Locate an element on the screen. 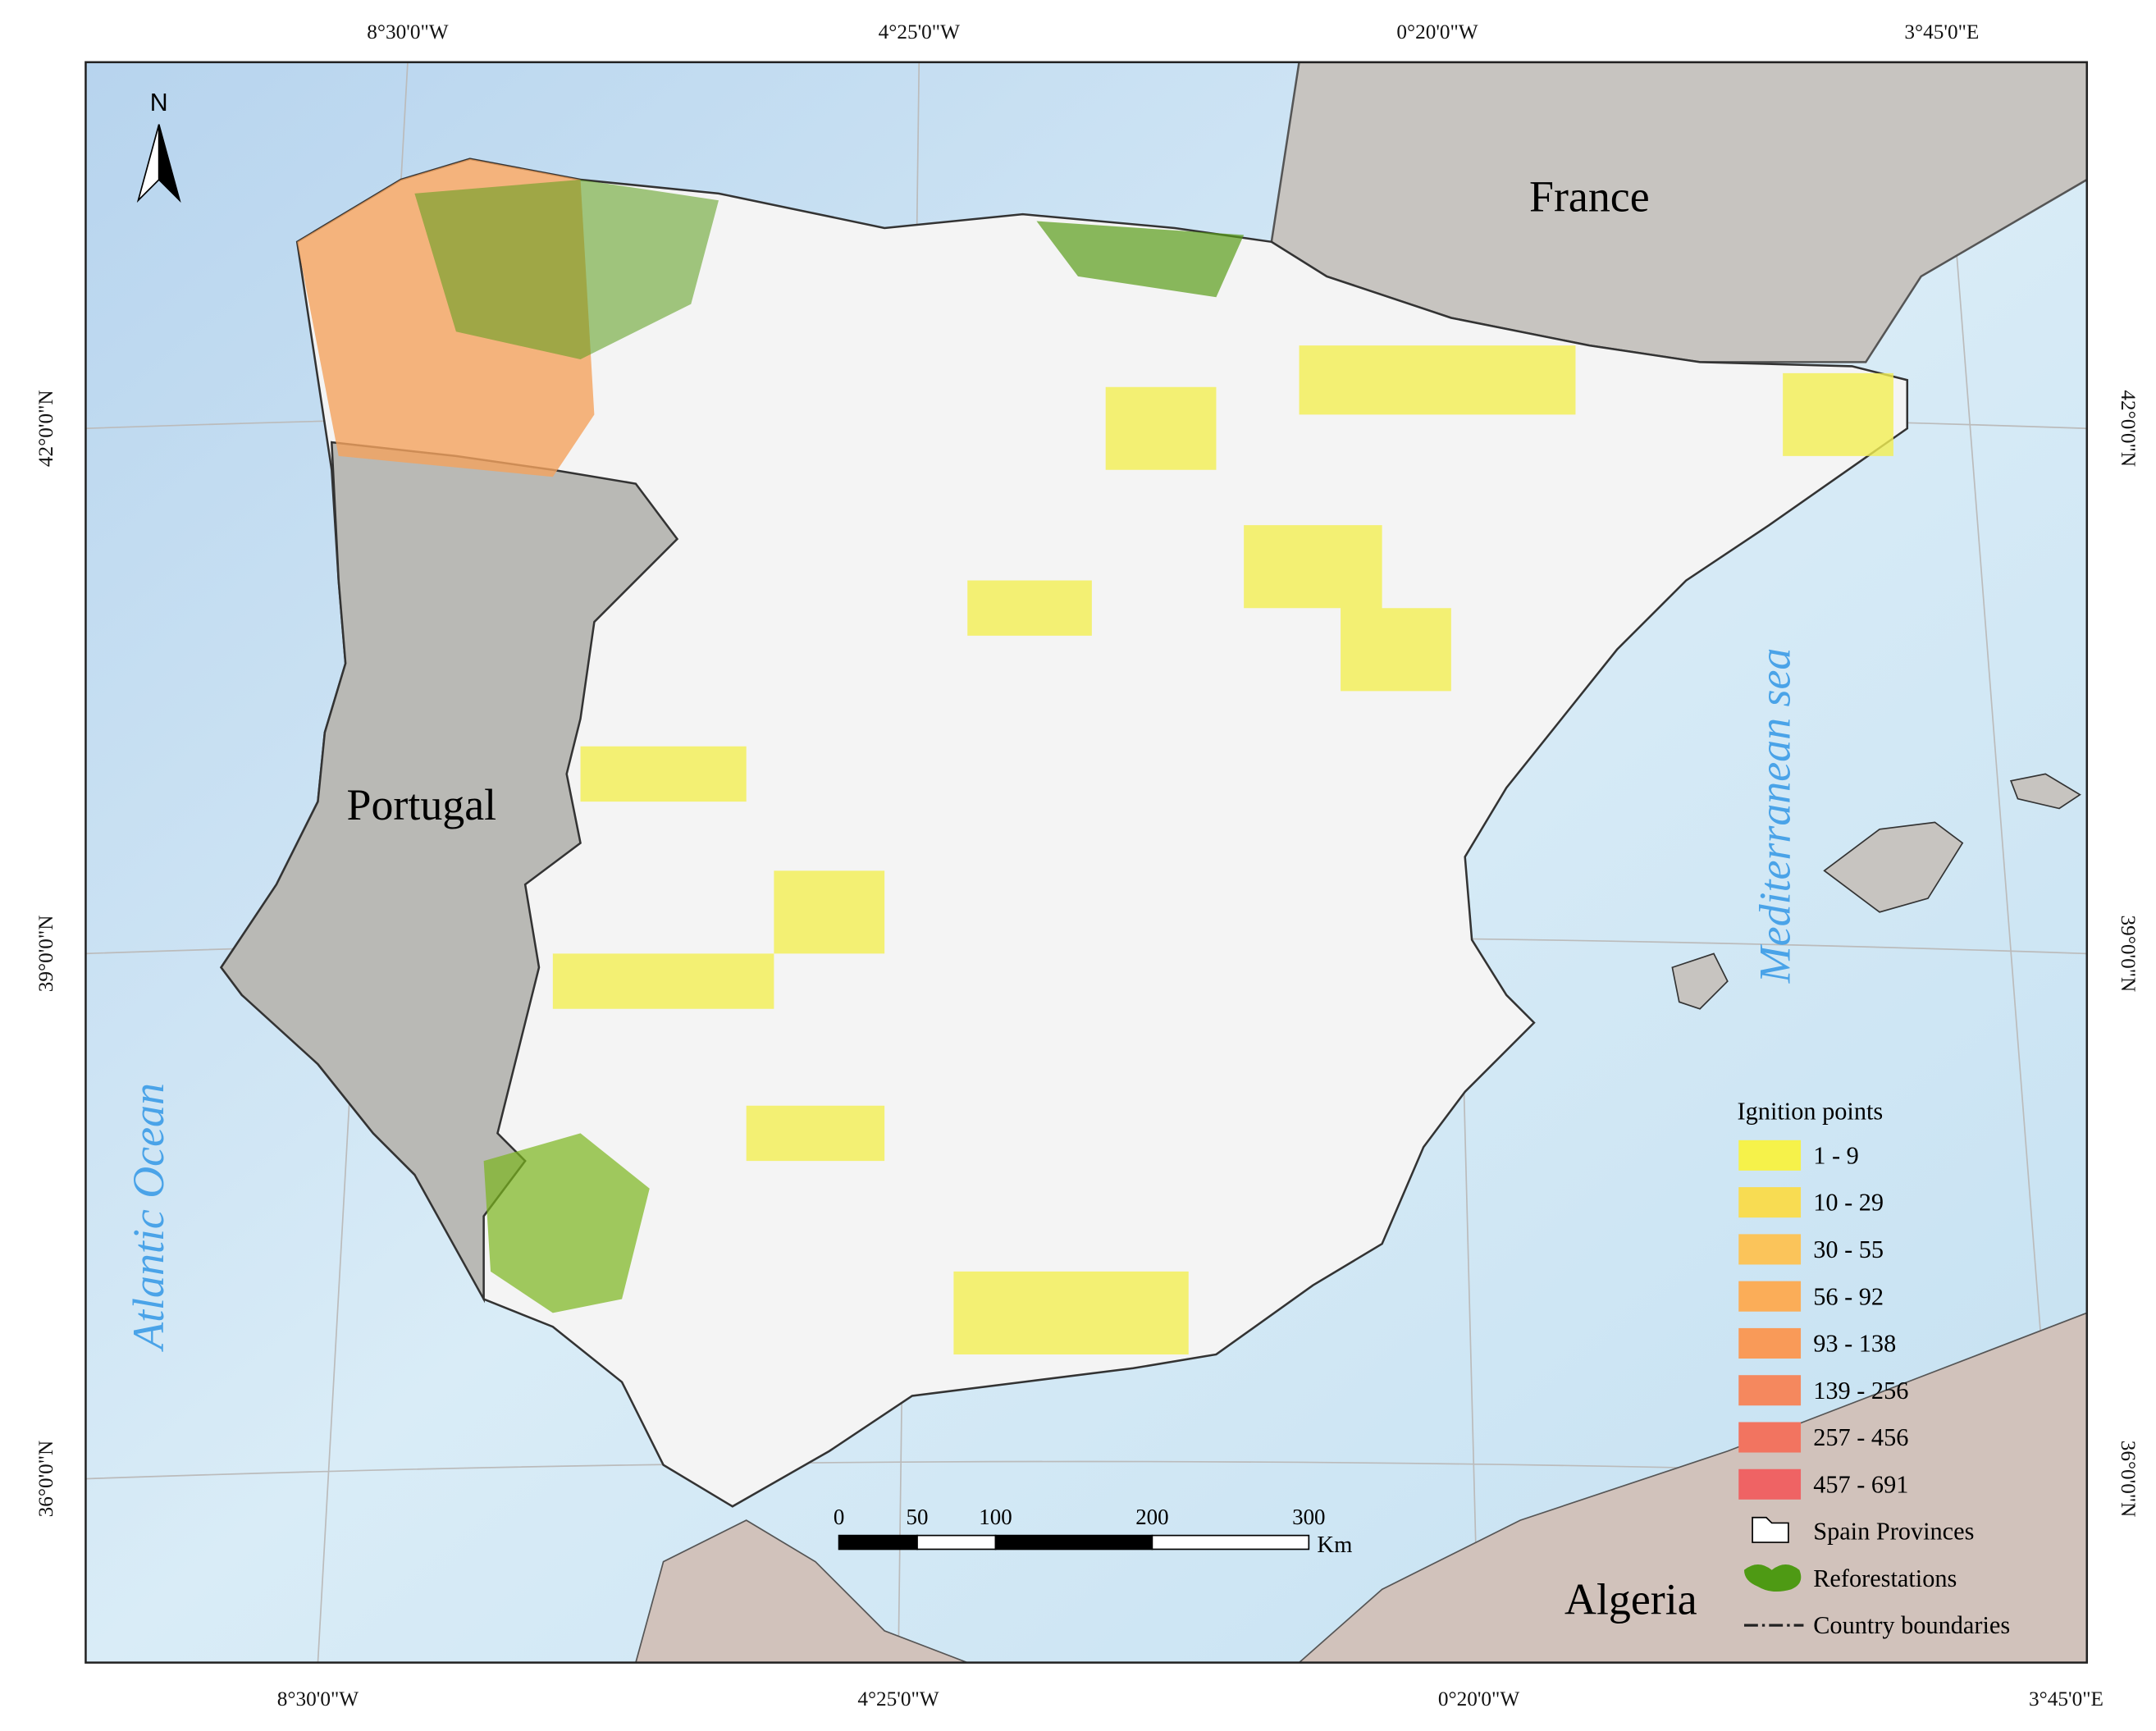 This screenshot has height=1731, width=2156. legend-label: 10 - 29 is located at coordinates (1849, 1203).